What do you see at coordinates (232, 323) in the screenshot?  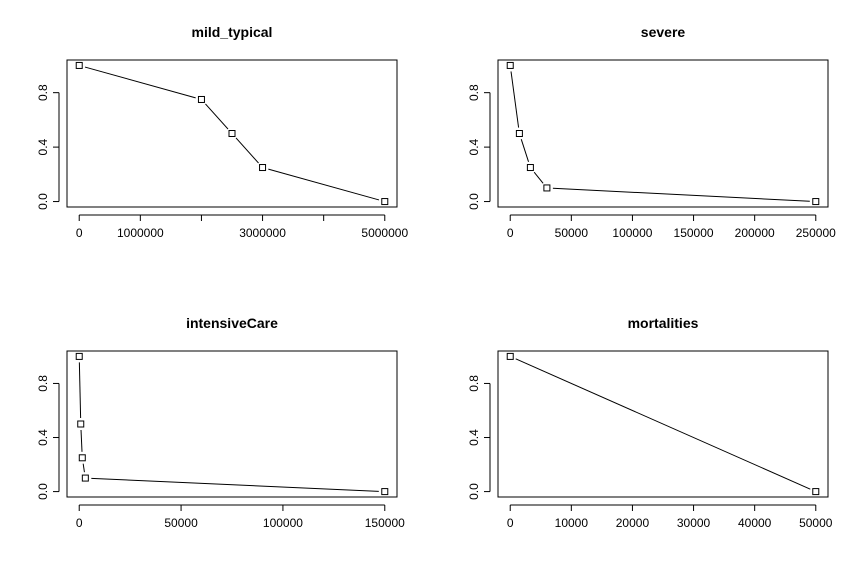 I see `chart-title: intensiveCare` at bounding box center [232, 323].